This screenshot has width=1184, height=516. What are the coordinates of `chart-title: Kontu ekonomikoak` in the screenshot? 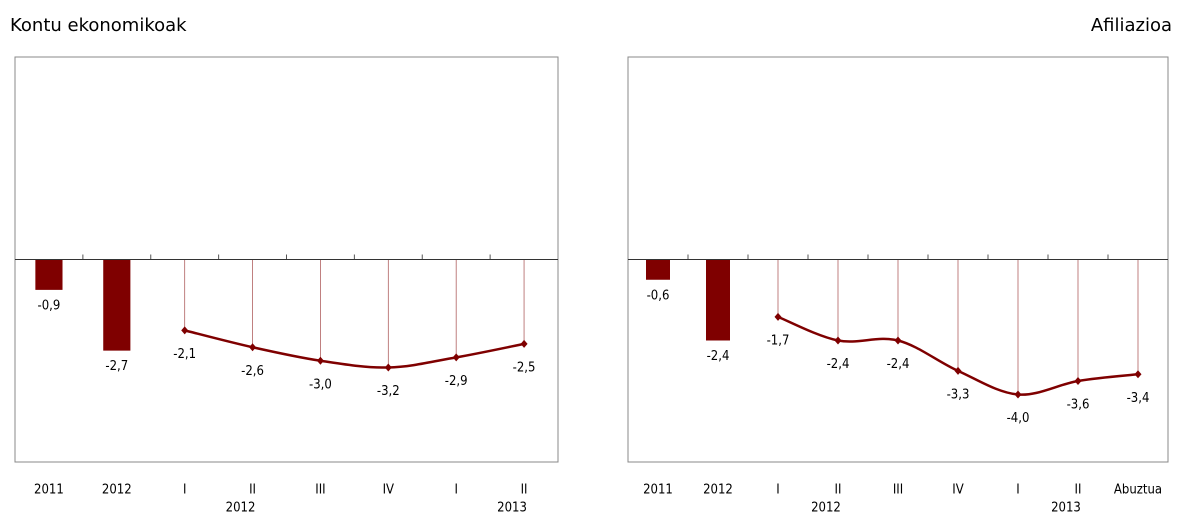 It's located at (98, 25).